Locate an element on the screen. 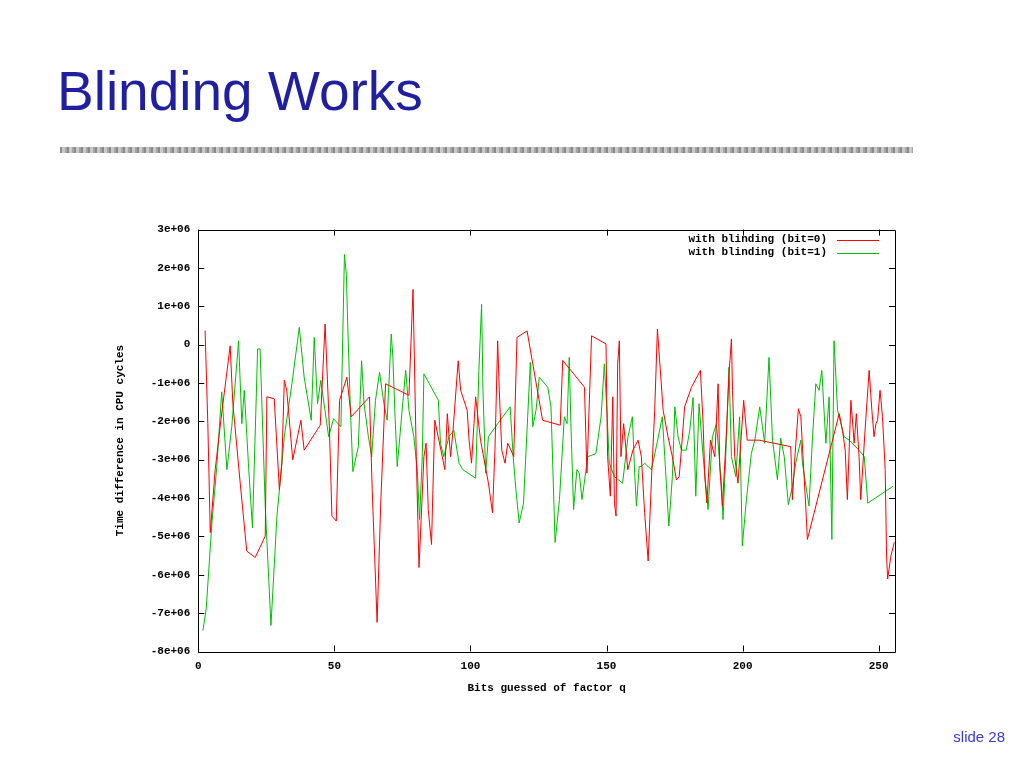 The image size is (1024, 768). text: slide 28 is located at coordinates (979, 736).